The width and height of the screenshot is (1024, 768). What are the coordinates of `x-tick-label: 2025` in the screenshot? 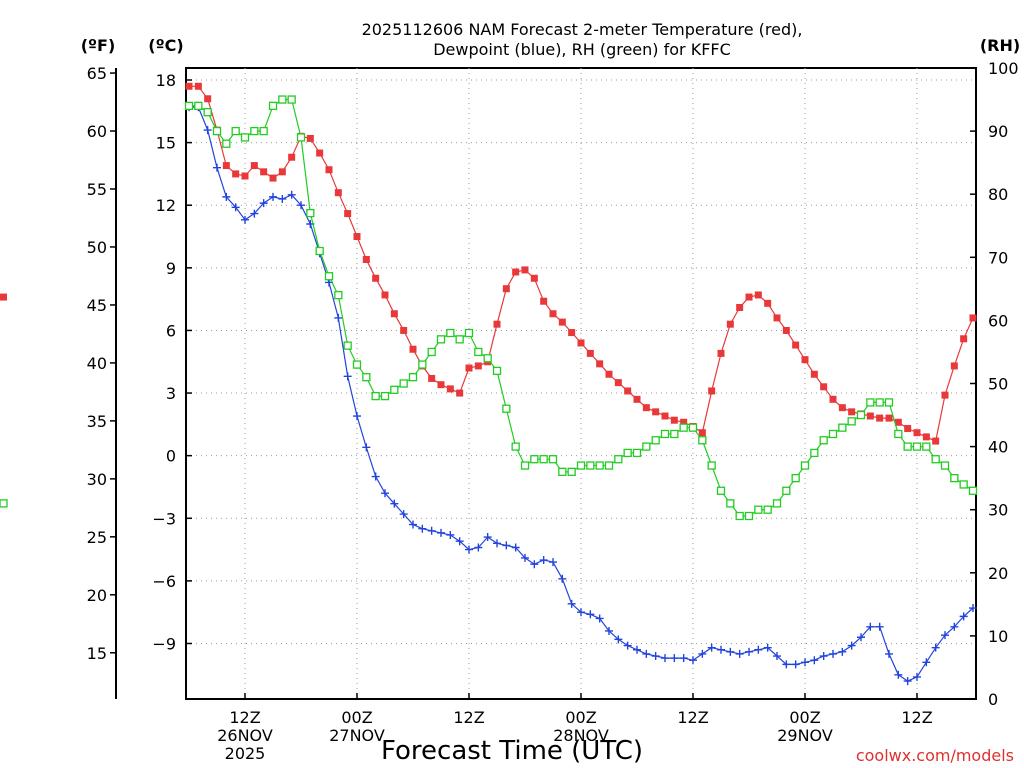 It's located at (245, 753).